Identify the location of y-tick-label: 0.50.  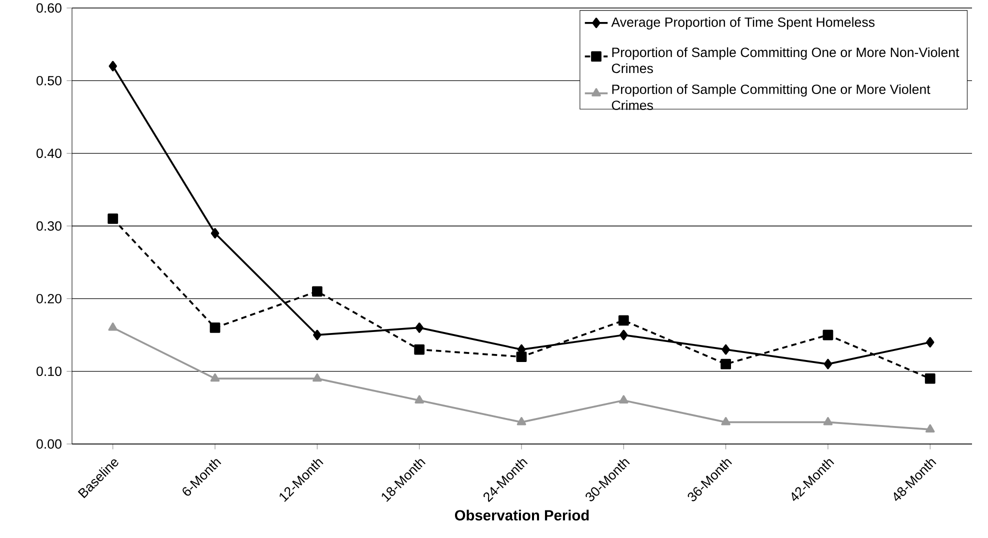
(49, 81).